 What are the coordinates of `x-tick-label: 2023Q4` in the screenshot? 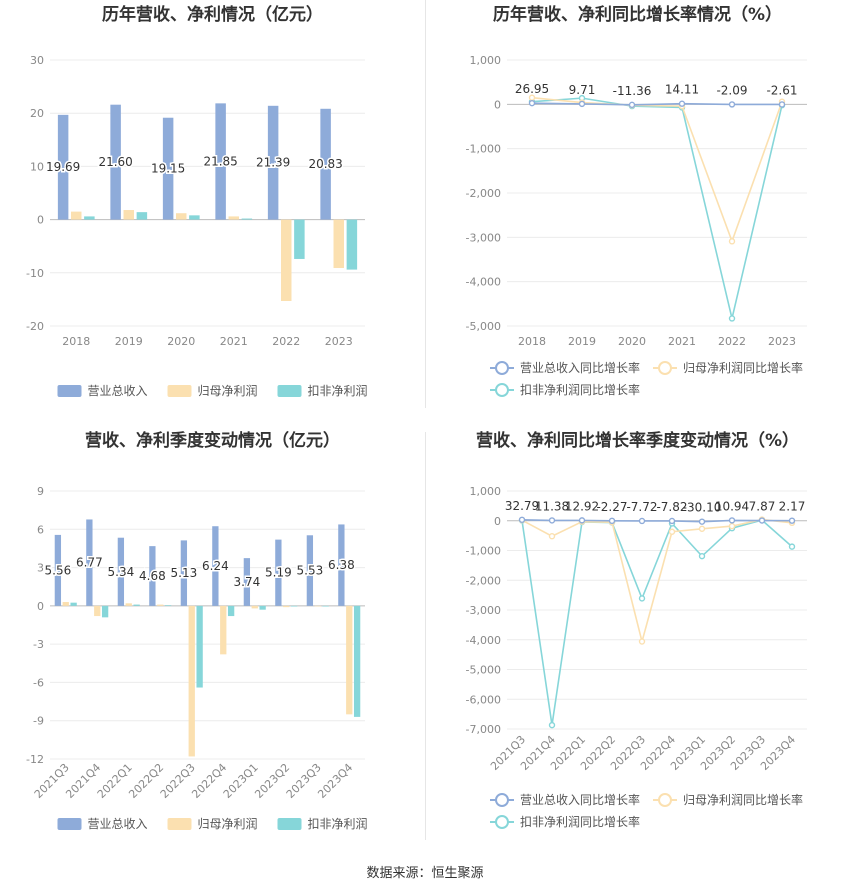 It's located at (335, 781).